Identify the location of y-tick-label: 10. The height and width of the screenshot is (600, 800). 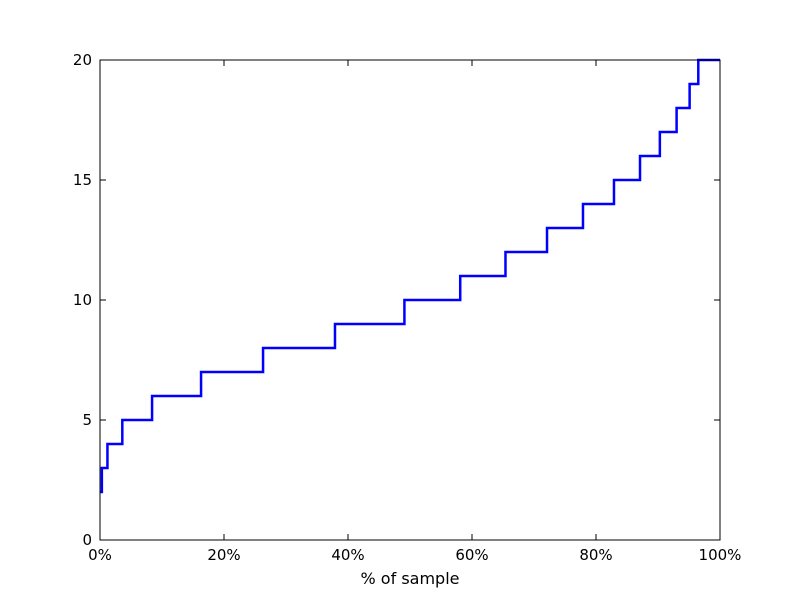
(82, 300).